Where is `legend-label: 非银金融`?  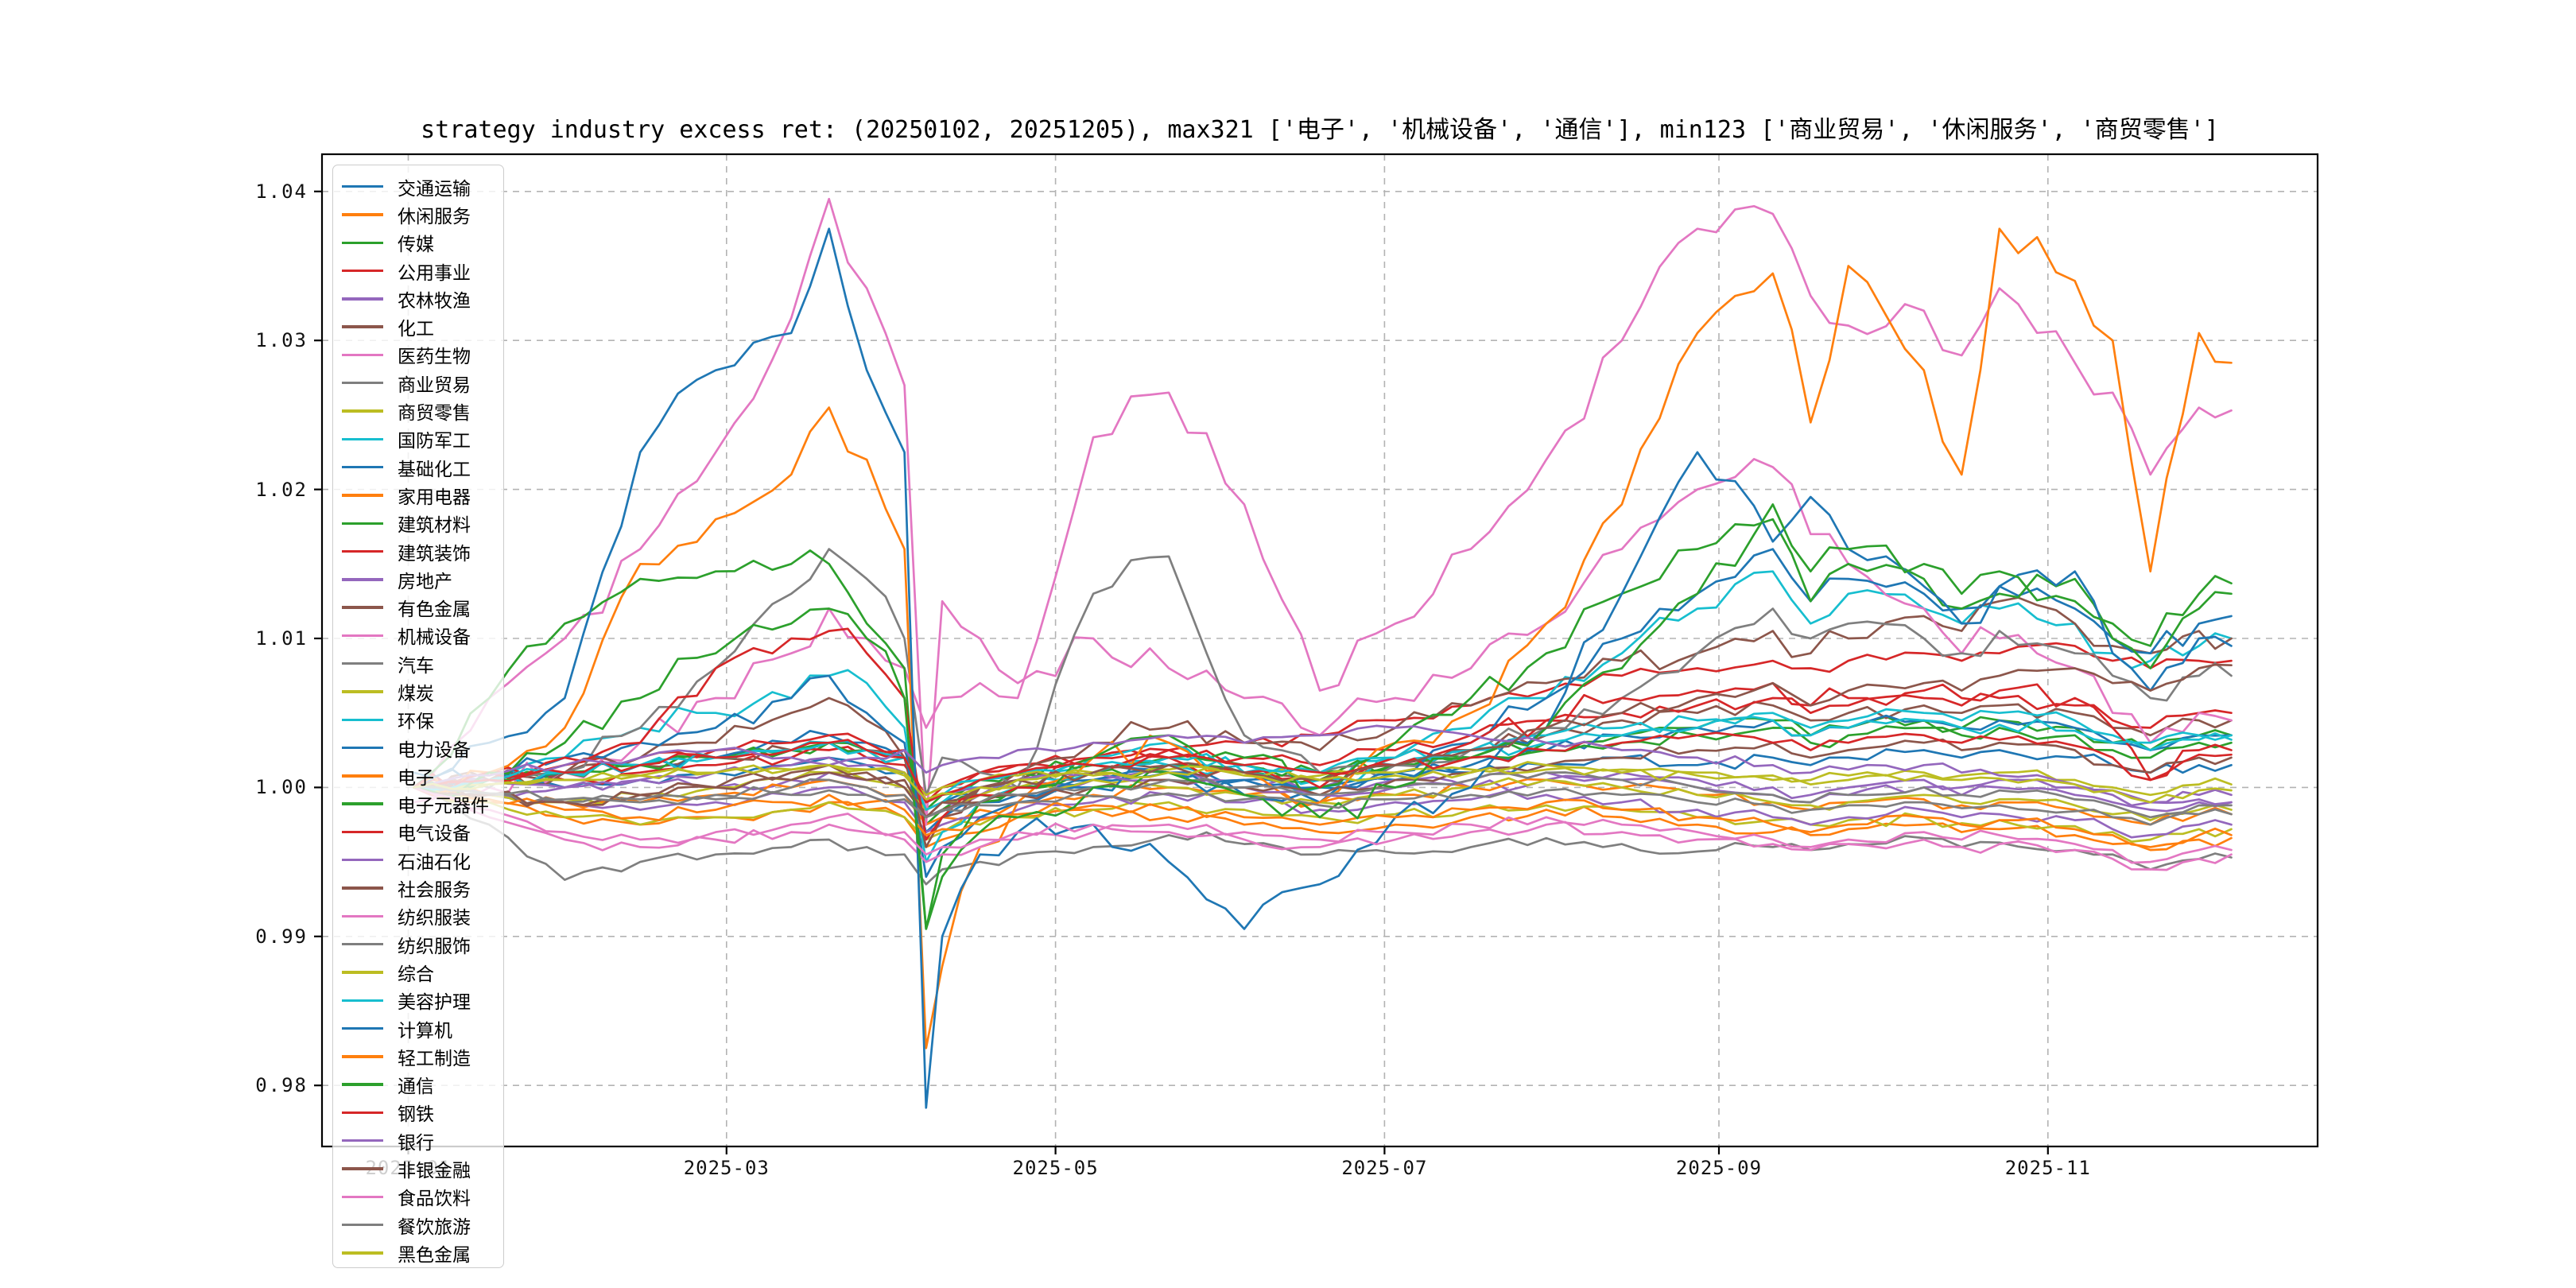
legend-label: 非银金融 is located at coordinates (435, 1171).